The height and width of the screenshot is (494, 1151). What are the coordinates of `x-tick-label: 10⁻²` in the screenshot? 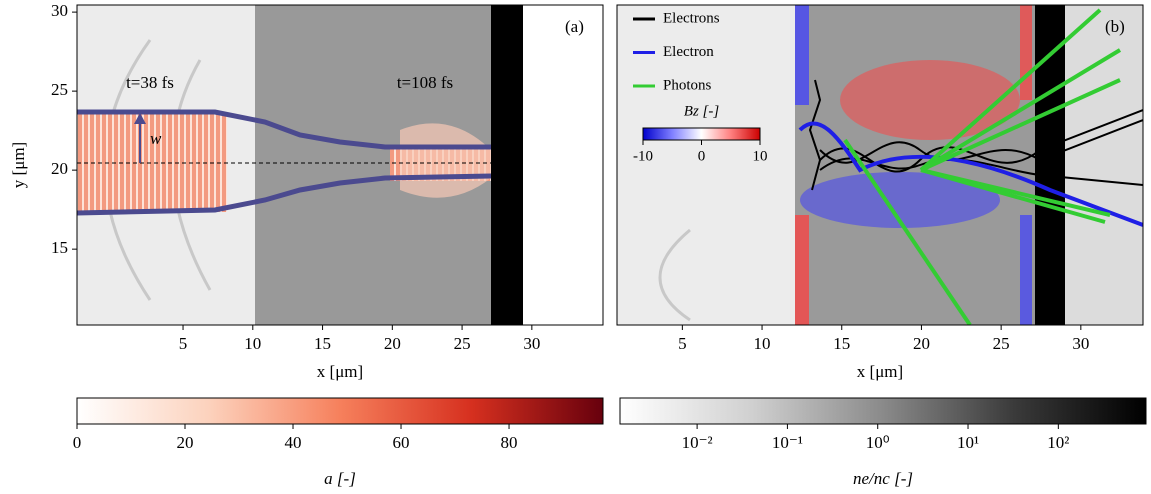 It's located at (697, 442).